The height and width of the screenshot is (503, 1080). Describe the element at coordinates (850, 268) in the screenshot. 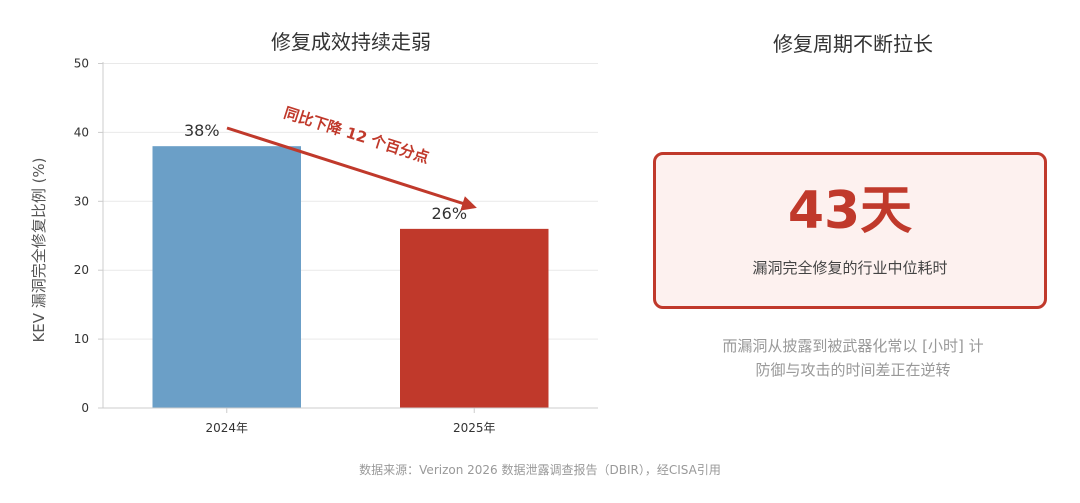

I see `stat-caption: 漏洞完全修复的行业中位耗时` at that location.